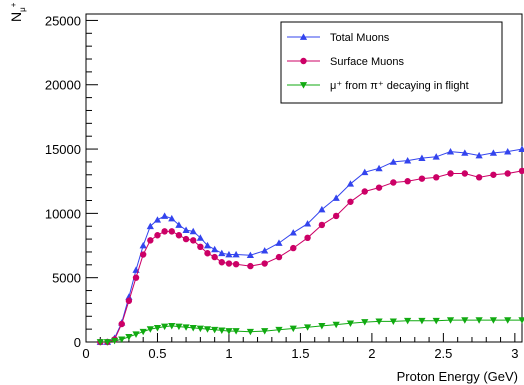 The height and width of the screenshot is (385, 524). What do you see at coordinates (85, 353) in the screenshot?
I see `x-tick-label: 0` at bounding box center [85, 353].